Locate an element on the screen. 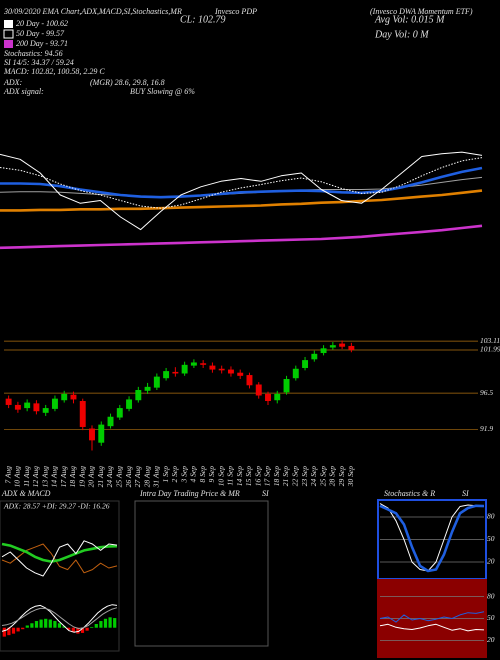  x-tick-label: 23 Sep is located at coordinates (304, 476).